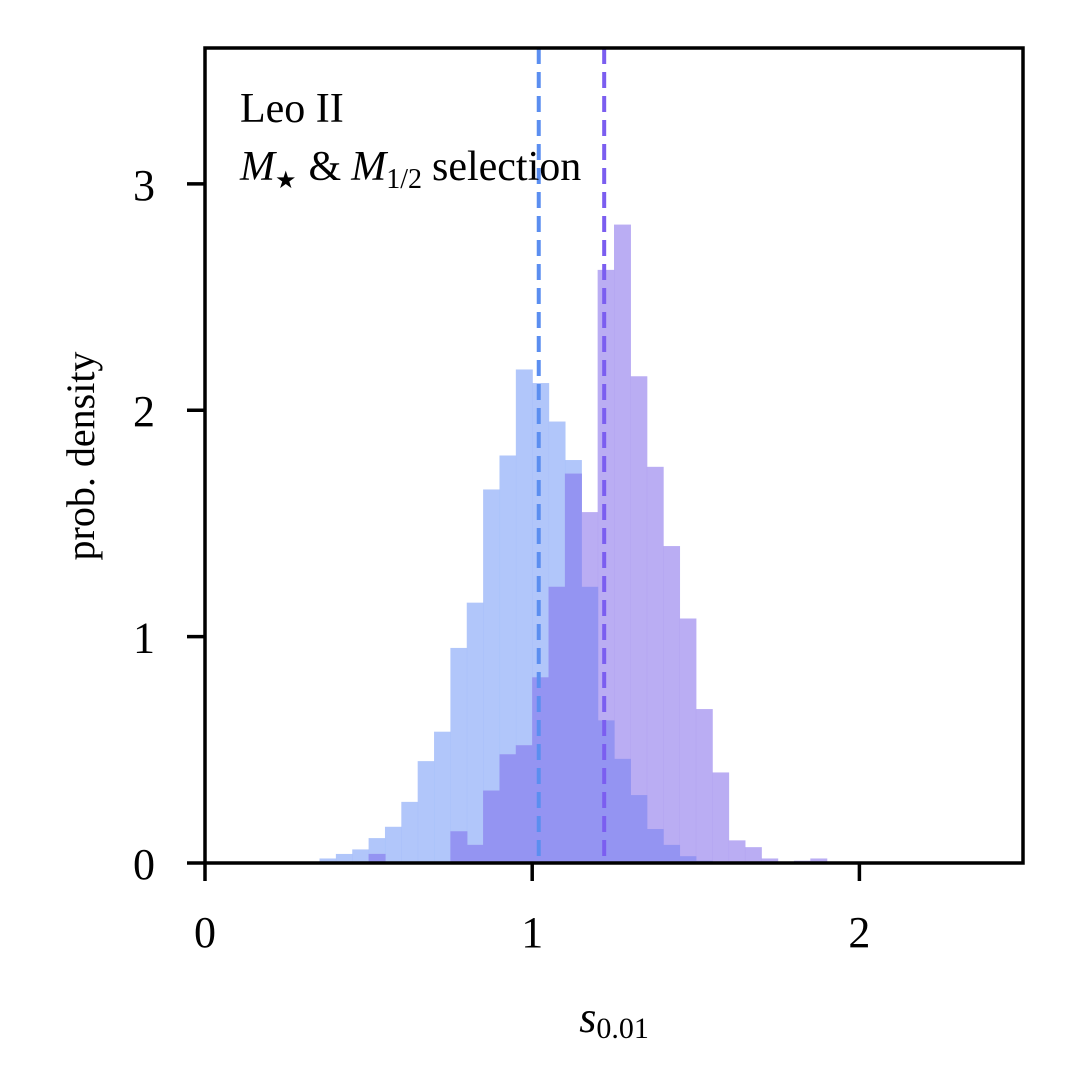  Describe the element at coordinates (506, 167) in the screenshot. I see `annotation-selection-word: selection` at that location.